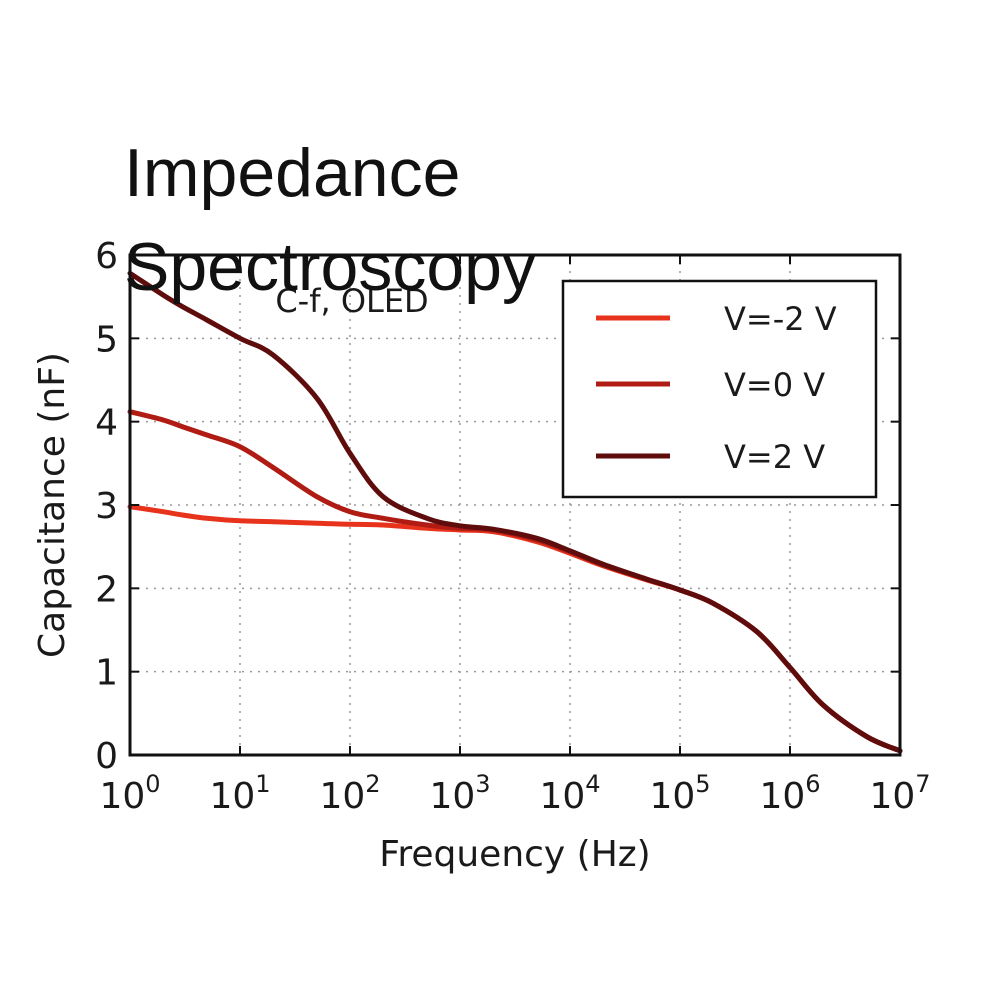  Describe the element at coordinates (349, 793) in the screenshot. I see `x-tick-label: 10²` at that location.